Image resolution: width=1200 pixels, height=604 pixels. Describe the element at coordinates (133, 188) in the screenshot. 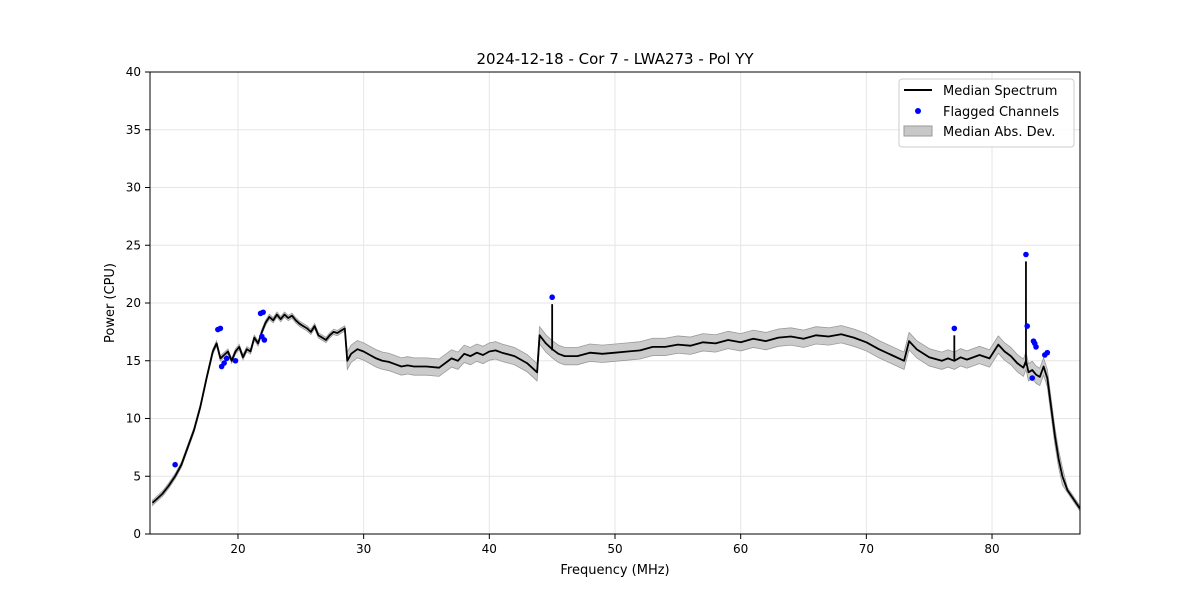

I see `y-tick-label: 30` at that location.